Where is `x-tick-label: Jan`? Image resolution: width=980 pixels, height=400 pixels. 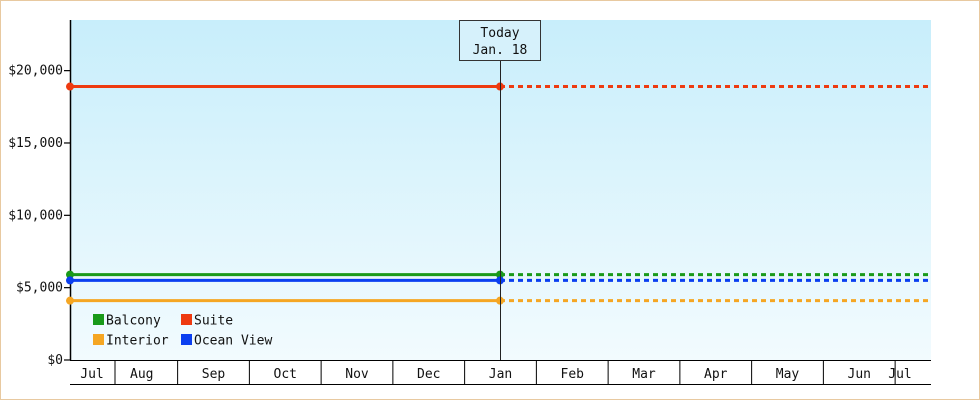
x-tick-label: Jan is located at coordinates (500, 374).